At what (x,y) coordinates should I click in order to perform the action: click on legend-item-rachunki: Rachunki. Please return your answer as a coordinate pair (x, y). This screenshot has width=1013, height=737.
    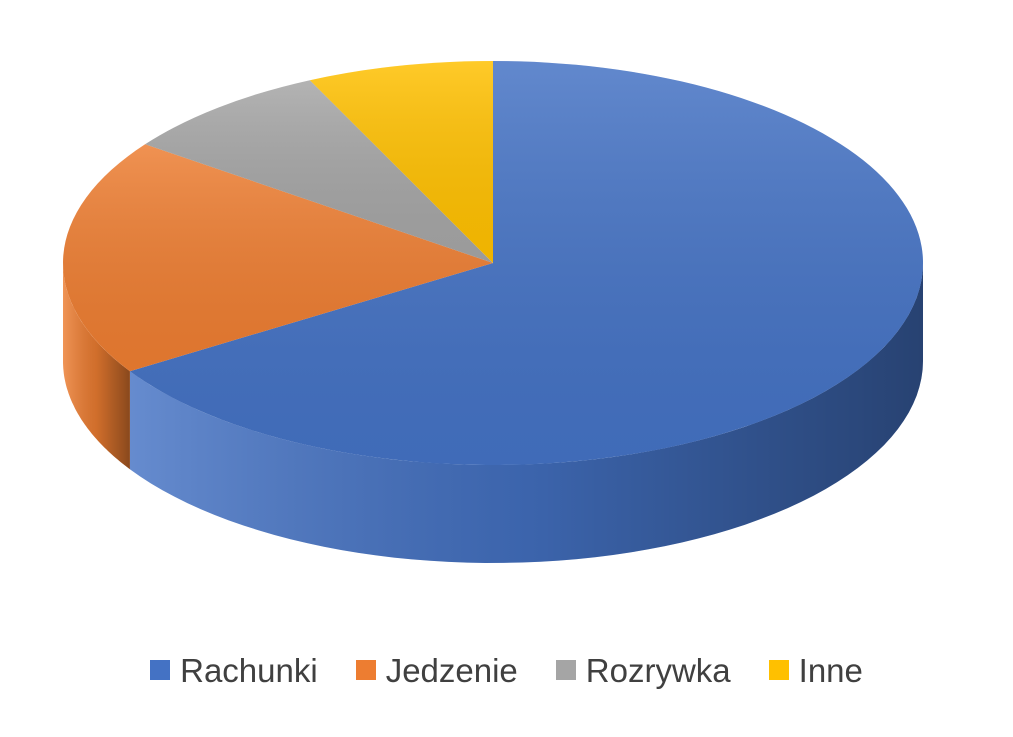
    Looking at the image, I should click on (234, 670).